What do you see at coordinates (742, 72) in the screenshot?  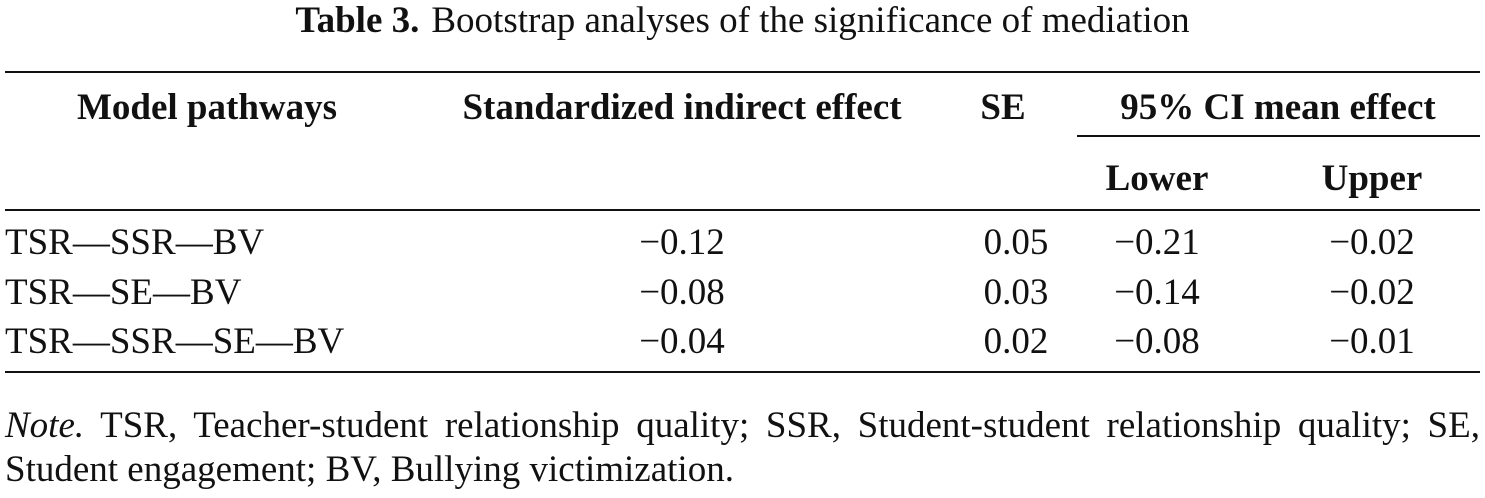 I see `table-top-rule` at bounding box center [742, 72].